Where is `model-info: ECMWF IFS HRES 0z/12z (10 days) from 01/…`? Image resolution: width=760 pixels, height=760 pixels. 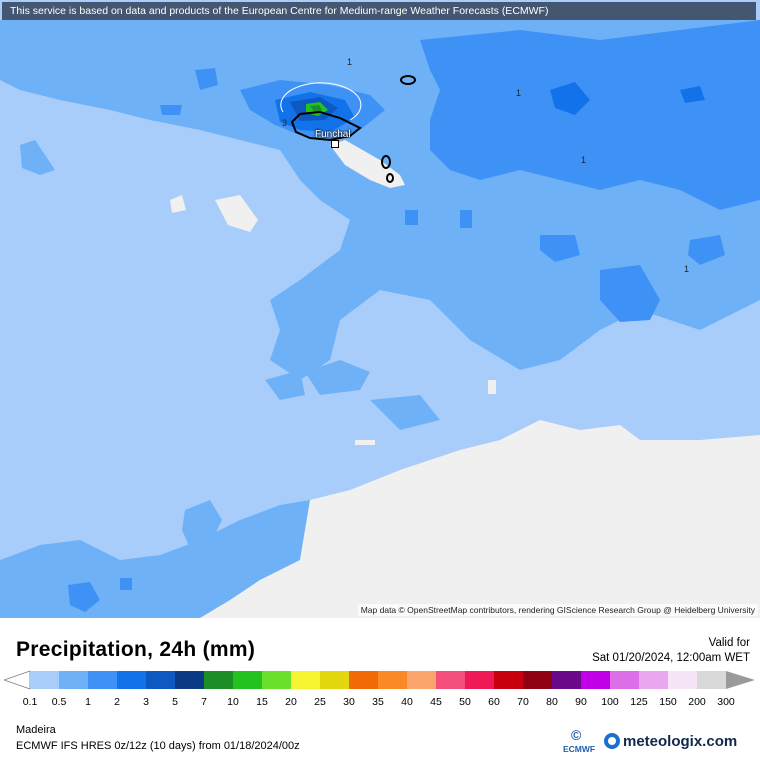
model-info: ECMWF IFS HRES 0z/12z (10 days) from 01/… is located at coordinates (158, 746).